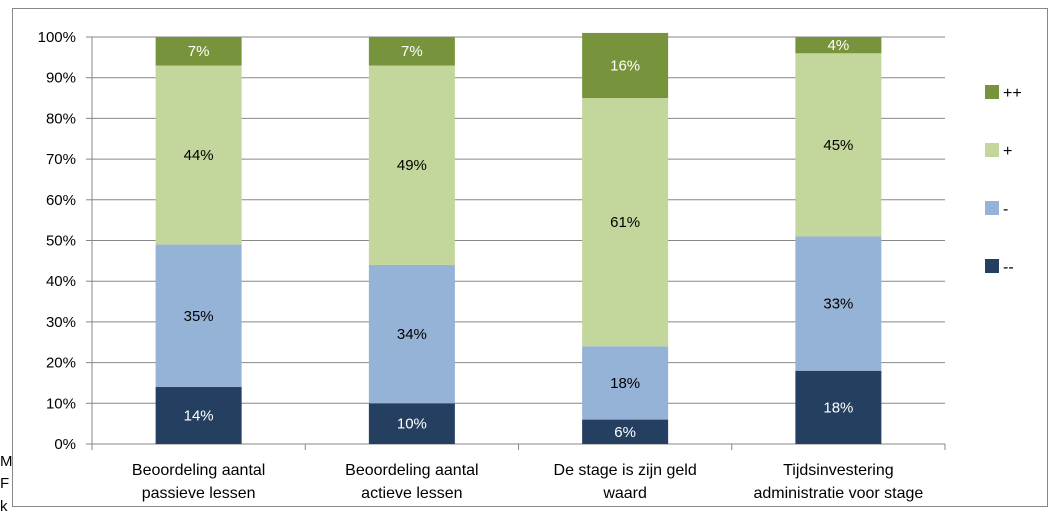  What do you see at coordinates (625, 470) in the screenshot?
I see `x-tick-label: De stage is zijn geld` at bounding box center [625, 470].